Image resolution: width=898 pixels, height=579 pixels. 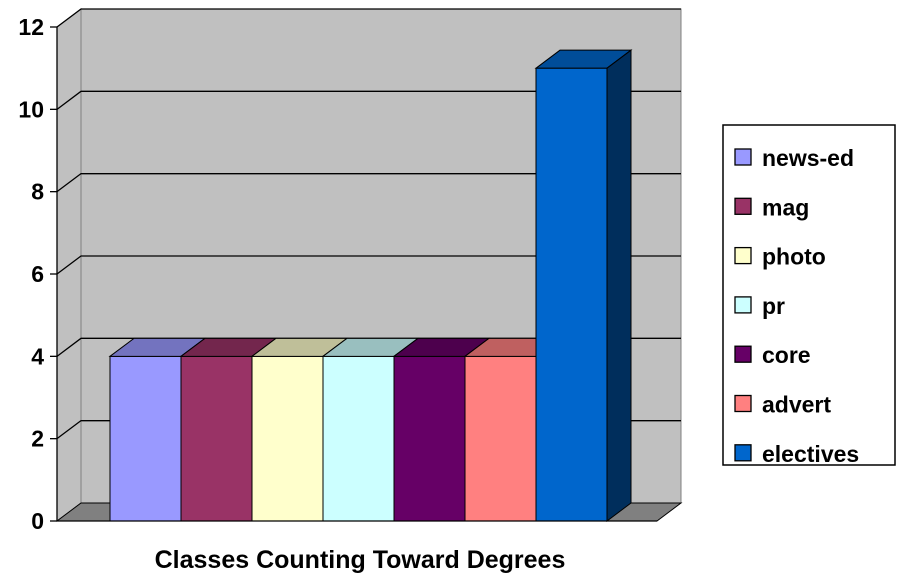 What do you see at coordinates (37, 439) in the screenshot?
I see `y-tick-label: 2` at bounding box center [37, 439].